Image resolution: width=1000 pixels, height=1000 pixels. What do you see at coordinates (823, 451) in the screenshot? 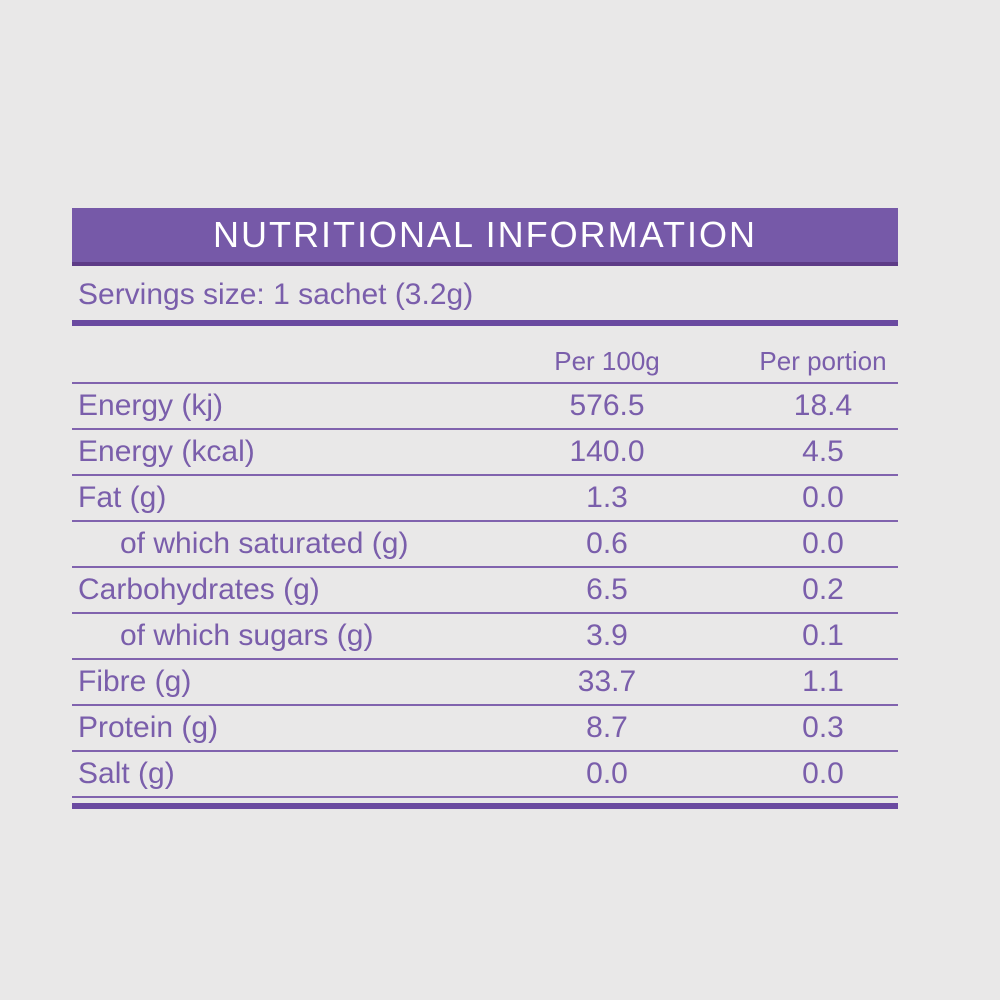
I see `row-value-per-portion: 4.5` at bounding box center [823, 451].